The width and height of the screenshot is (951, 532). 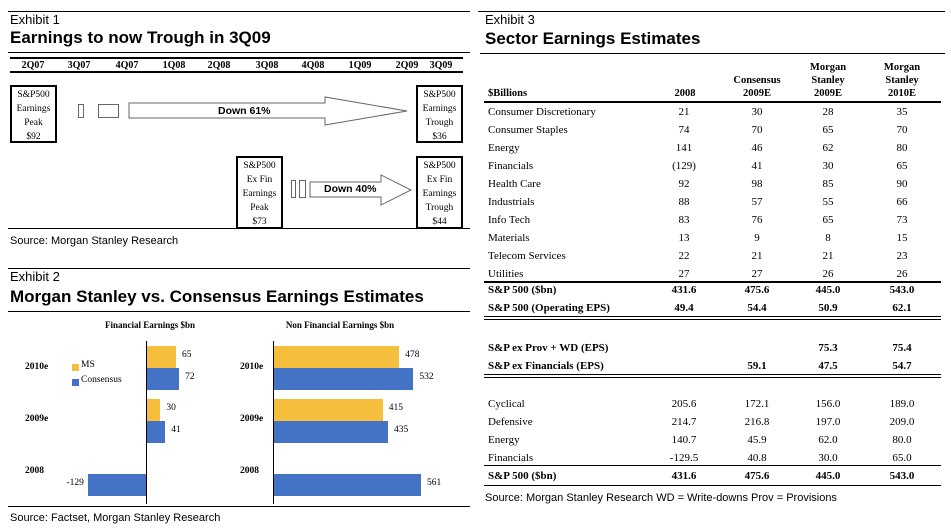 What do you see at coordinates (439, 109) in the screenshot?
I see `trough_box-line: Earnings` at bounding box center [439, 109].